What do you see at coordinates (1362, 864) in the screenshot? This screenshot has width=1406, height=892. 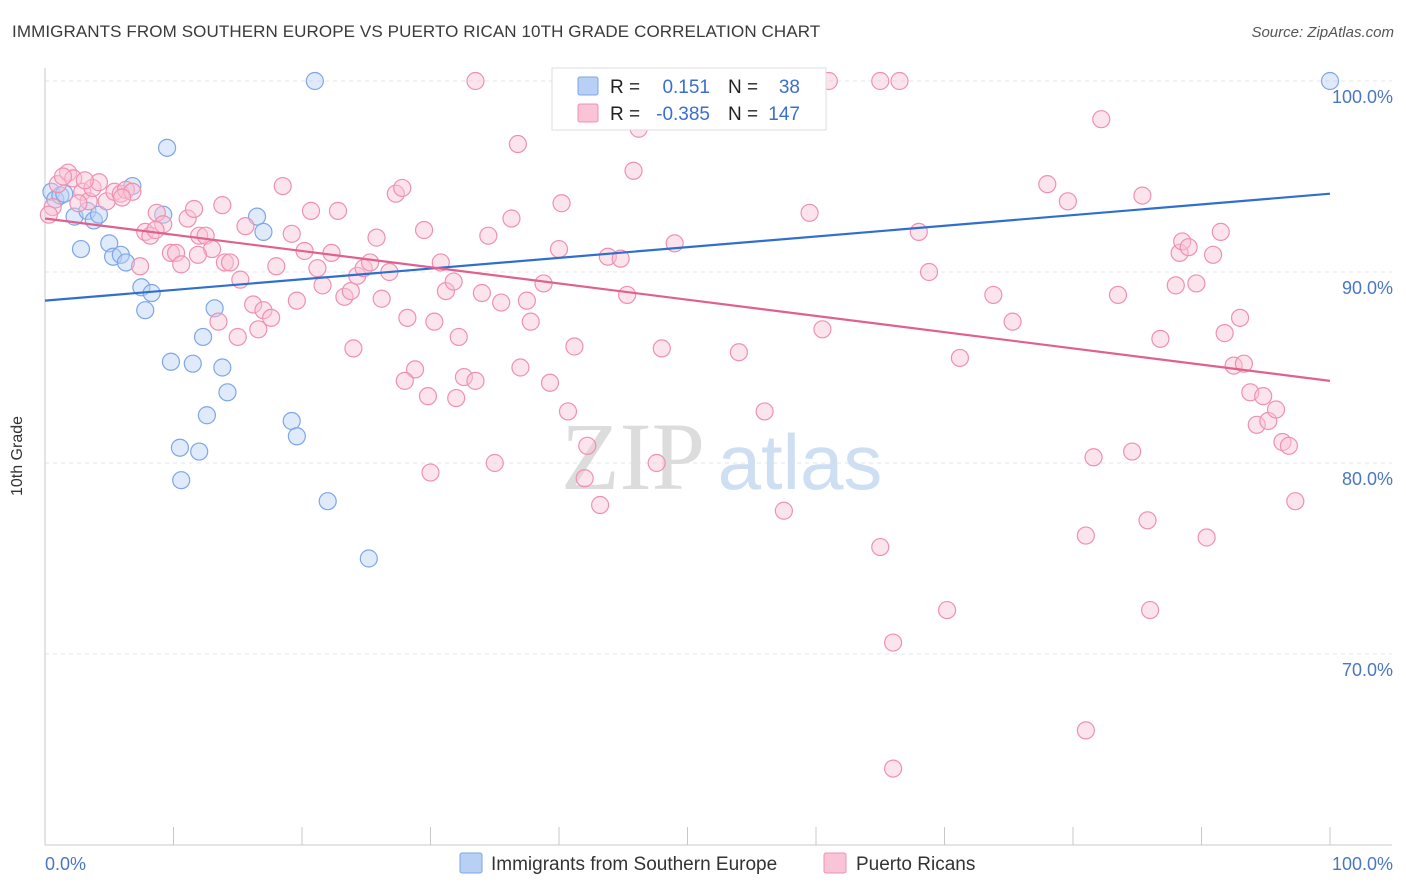 I see `x-tick-label-max: 100.0%` at bounding box center [1362, 864].